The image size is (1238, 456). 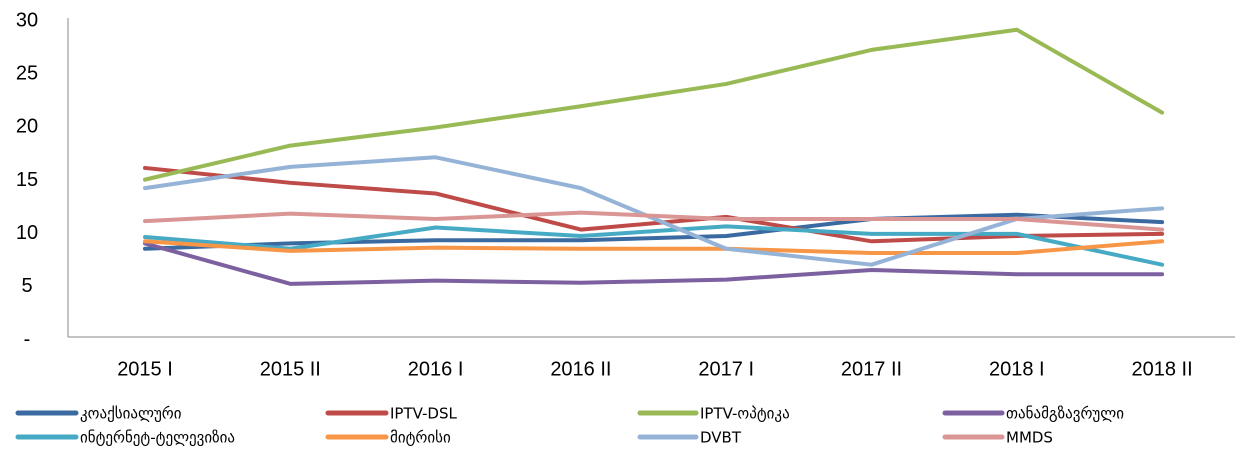 What do you see at coordinates (1017, 369) in the screenshot?
I see `x-tick-label: 2018 I` at bounding box center [1017, 369].